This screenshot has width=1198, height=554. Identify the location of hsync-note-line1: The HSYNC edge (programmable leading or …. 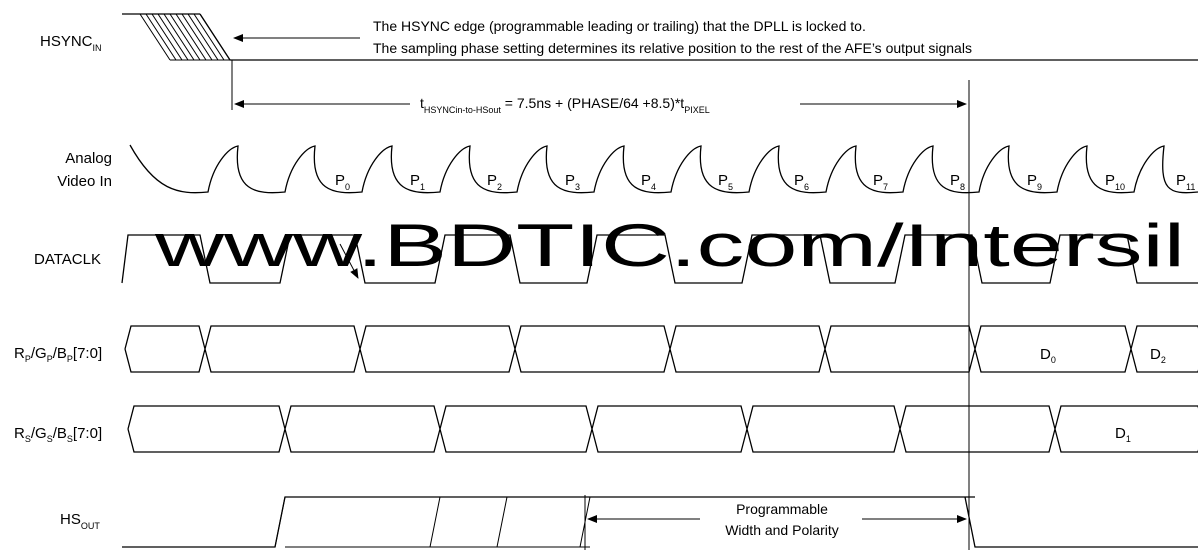
(619, 26).